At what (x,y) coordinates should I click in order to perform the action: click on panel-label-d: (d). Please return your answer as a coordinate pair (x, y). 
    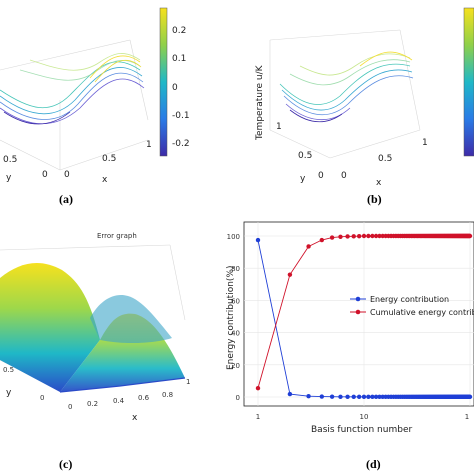
    Looking at the image, I should click on (373, 464).